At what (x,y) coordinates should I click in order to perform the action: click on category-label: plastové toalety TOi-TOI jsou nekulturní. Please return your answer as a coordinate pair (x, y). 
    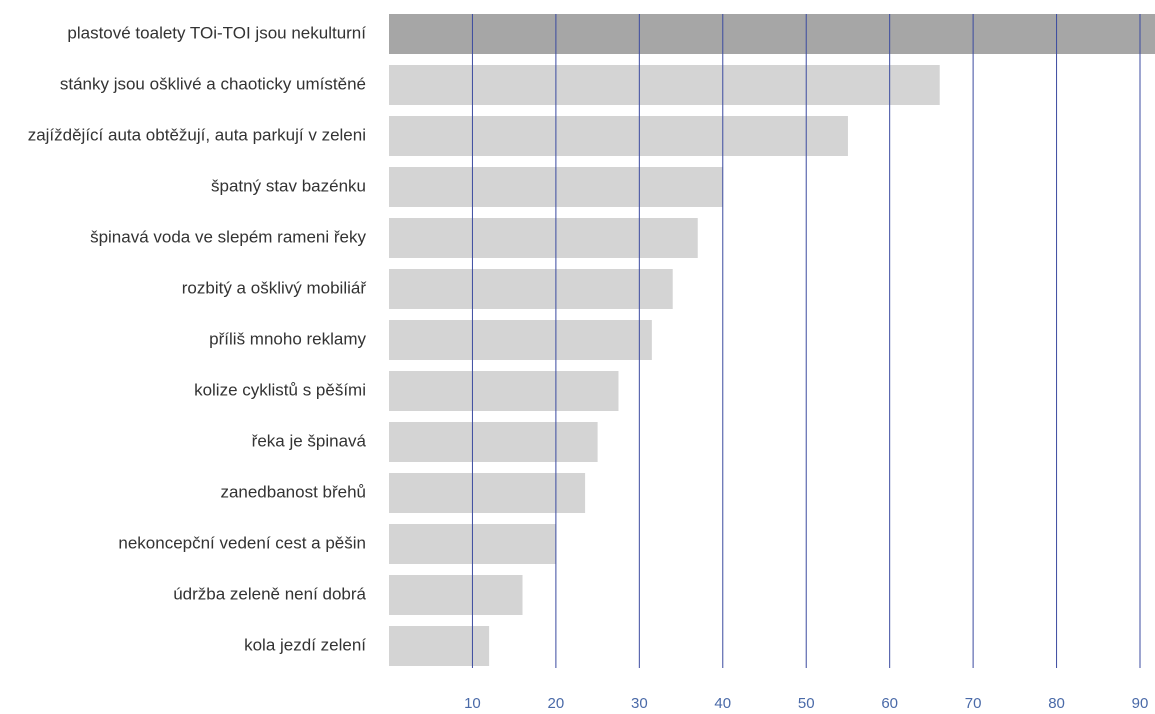
    Looking at the image, I should click on (216, 32).